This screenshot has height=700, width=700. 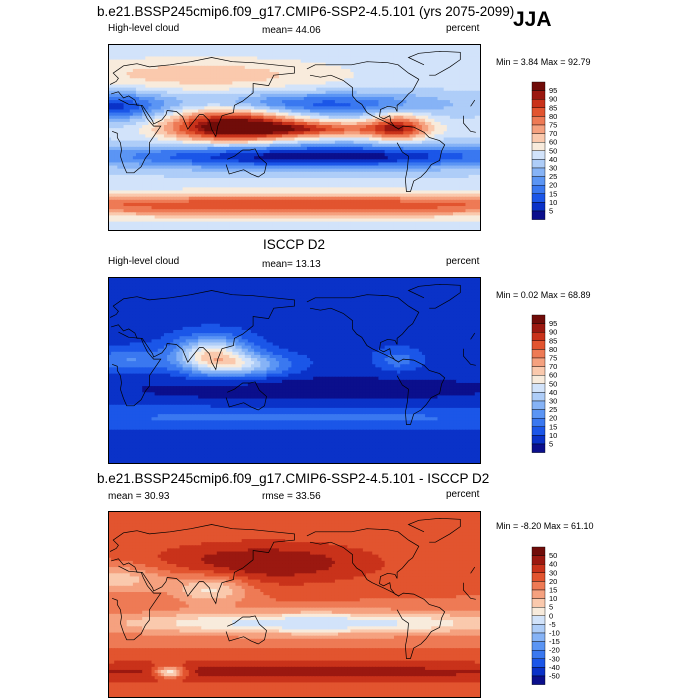 What do you see at coordinates (462, 28) in the screenshot?
I see `panel1-units-label: percent` at bounding box center [462, 28].